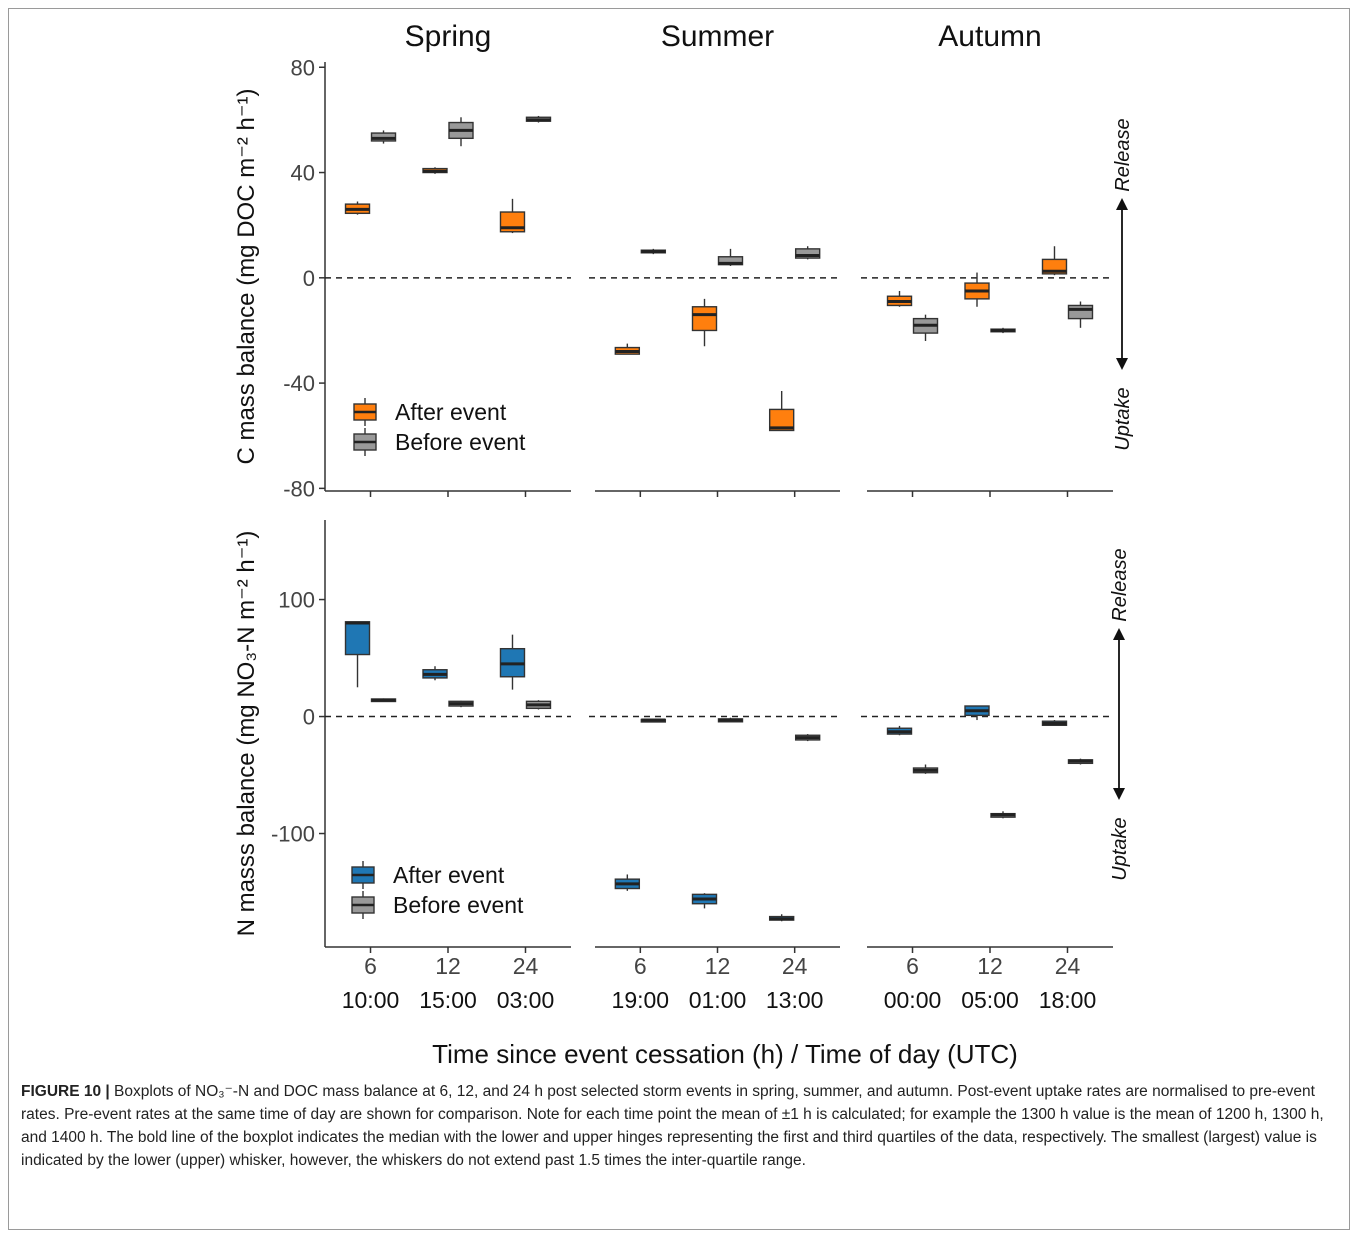 The height and width of the screenshot is (1238, 1360). I want to click on y-tick-label-n: 100, so click(296, 600).